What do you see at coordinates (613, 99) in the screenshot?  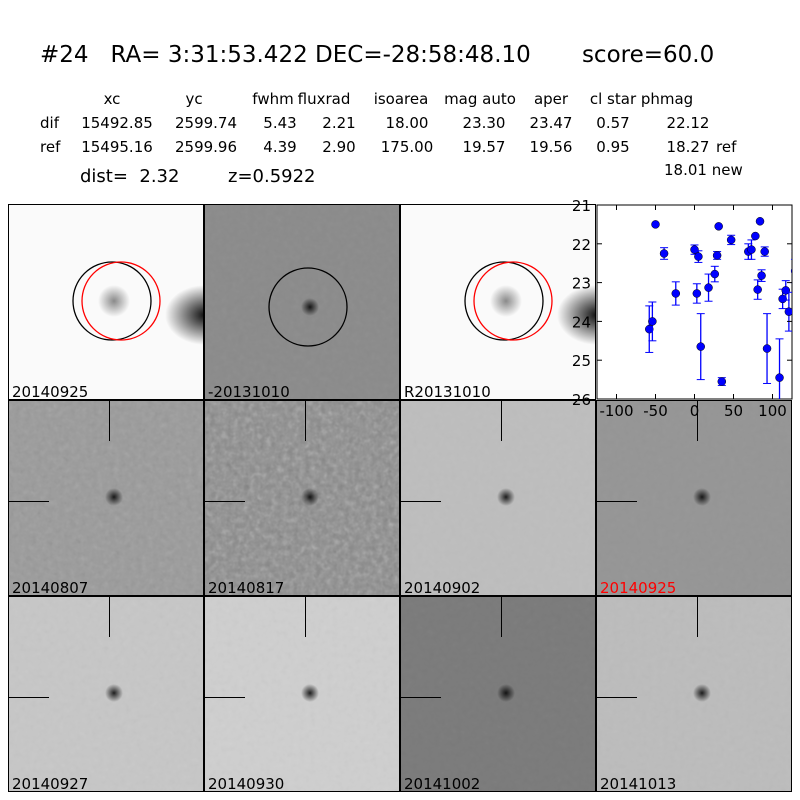 I see `column-header: cl star` at bounding box center [613, 99].